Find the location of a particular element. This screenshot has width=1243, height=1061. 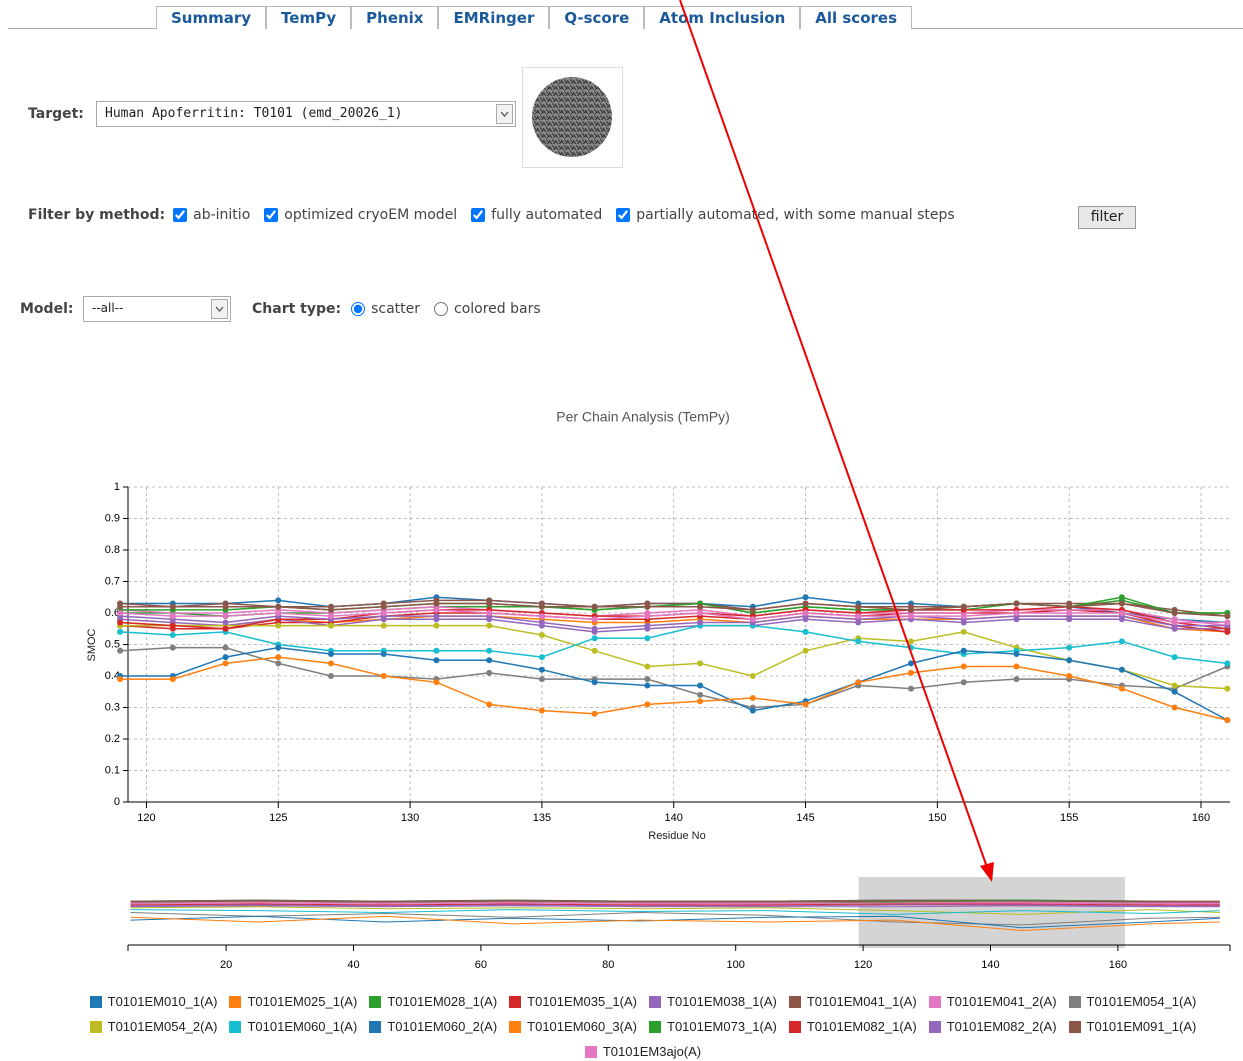

tab: Q-score is located at coordinates (597, 17).